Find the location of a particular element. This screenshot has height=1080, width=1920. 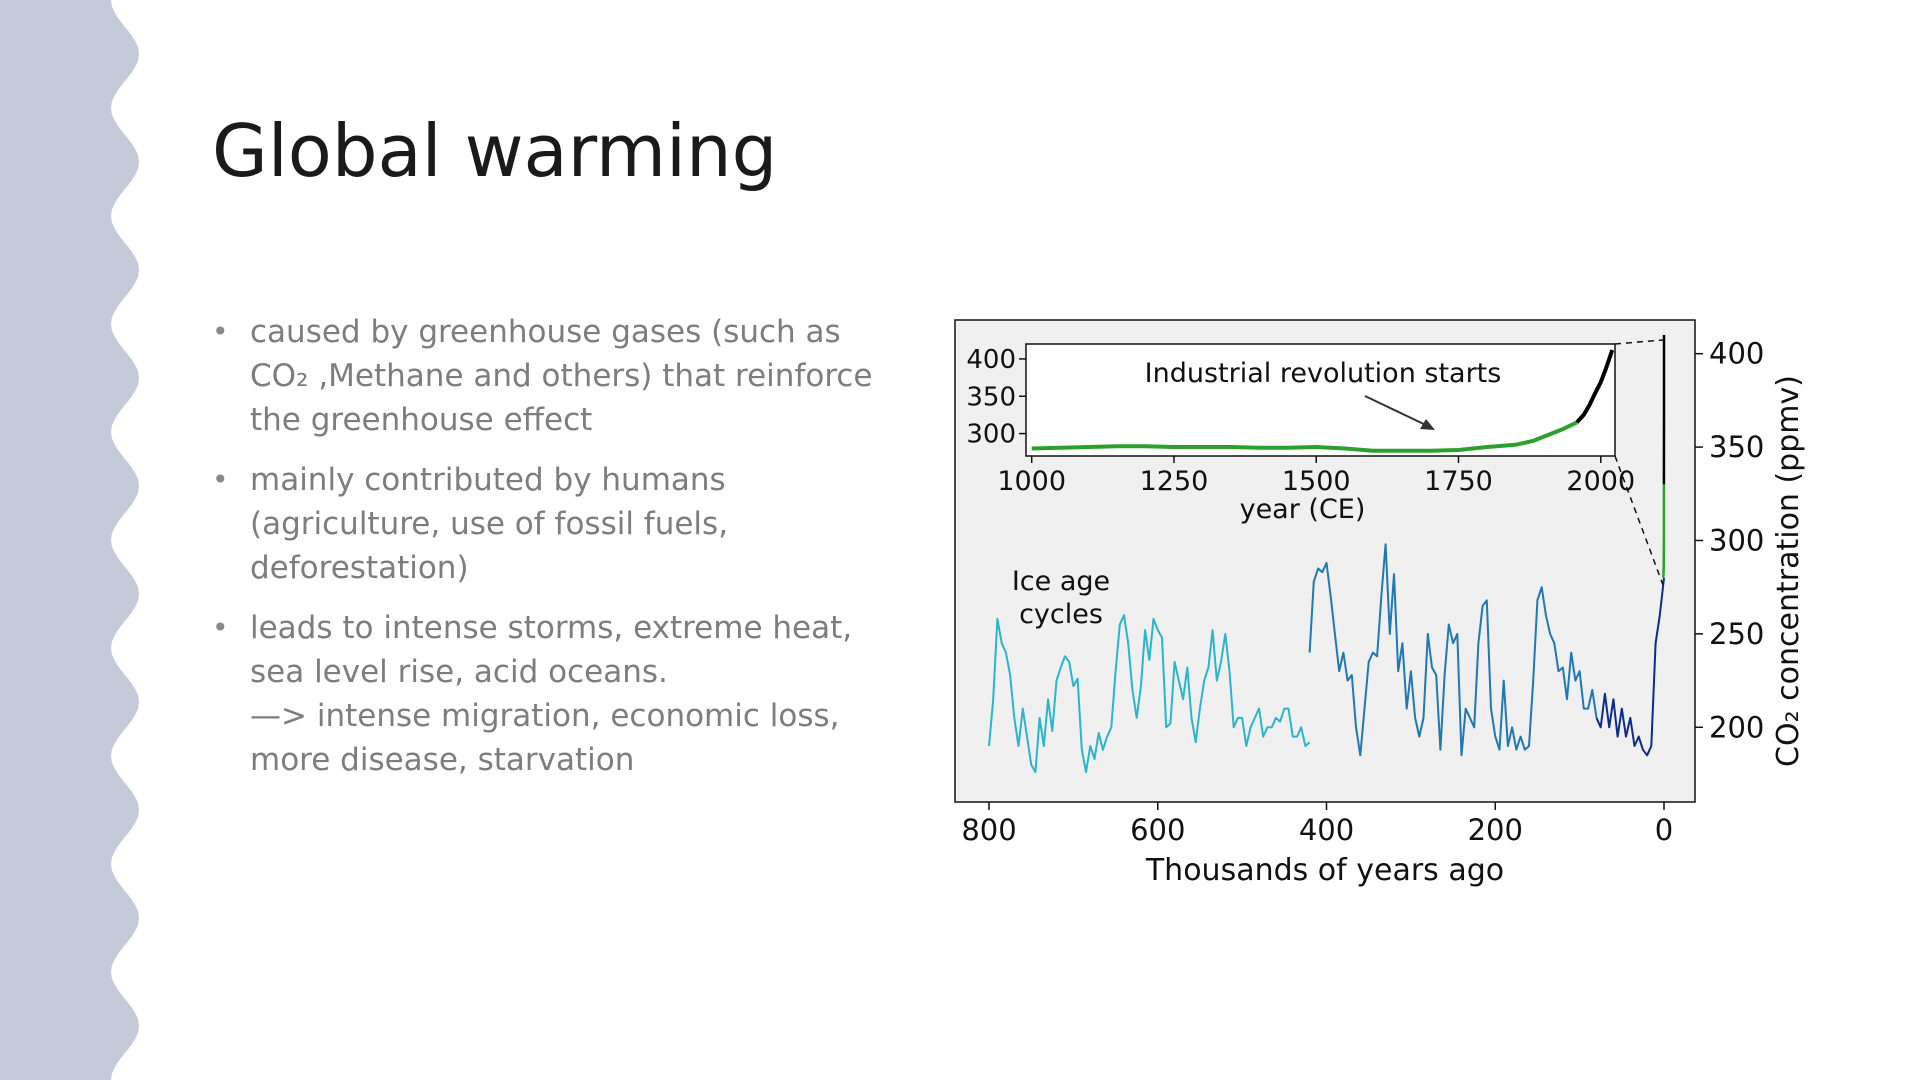

annotation-arrow-line is located at coordinates (1398, 412).